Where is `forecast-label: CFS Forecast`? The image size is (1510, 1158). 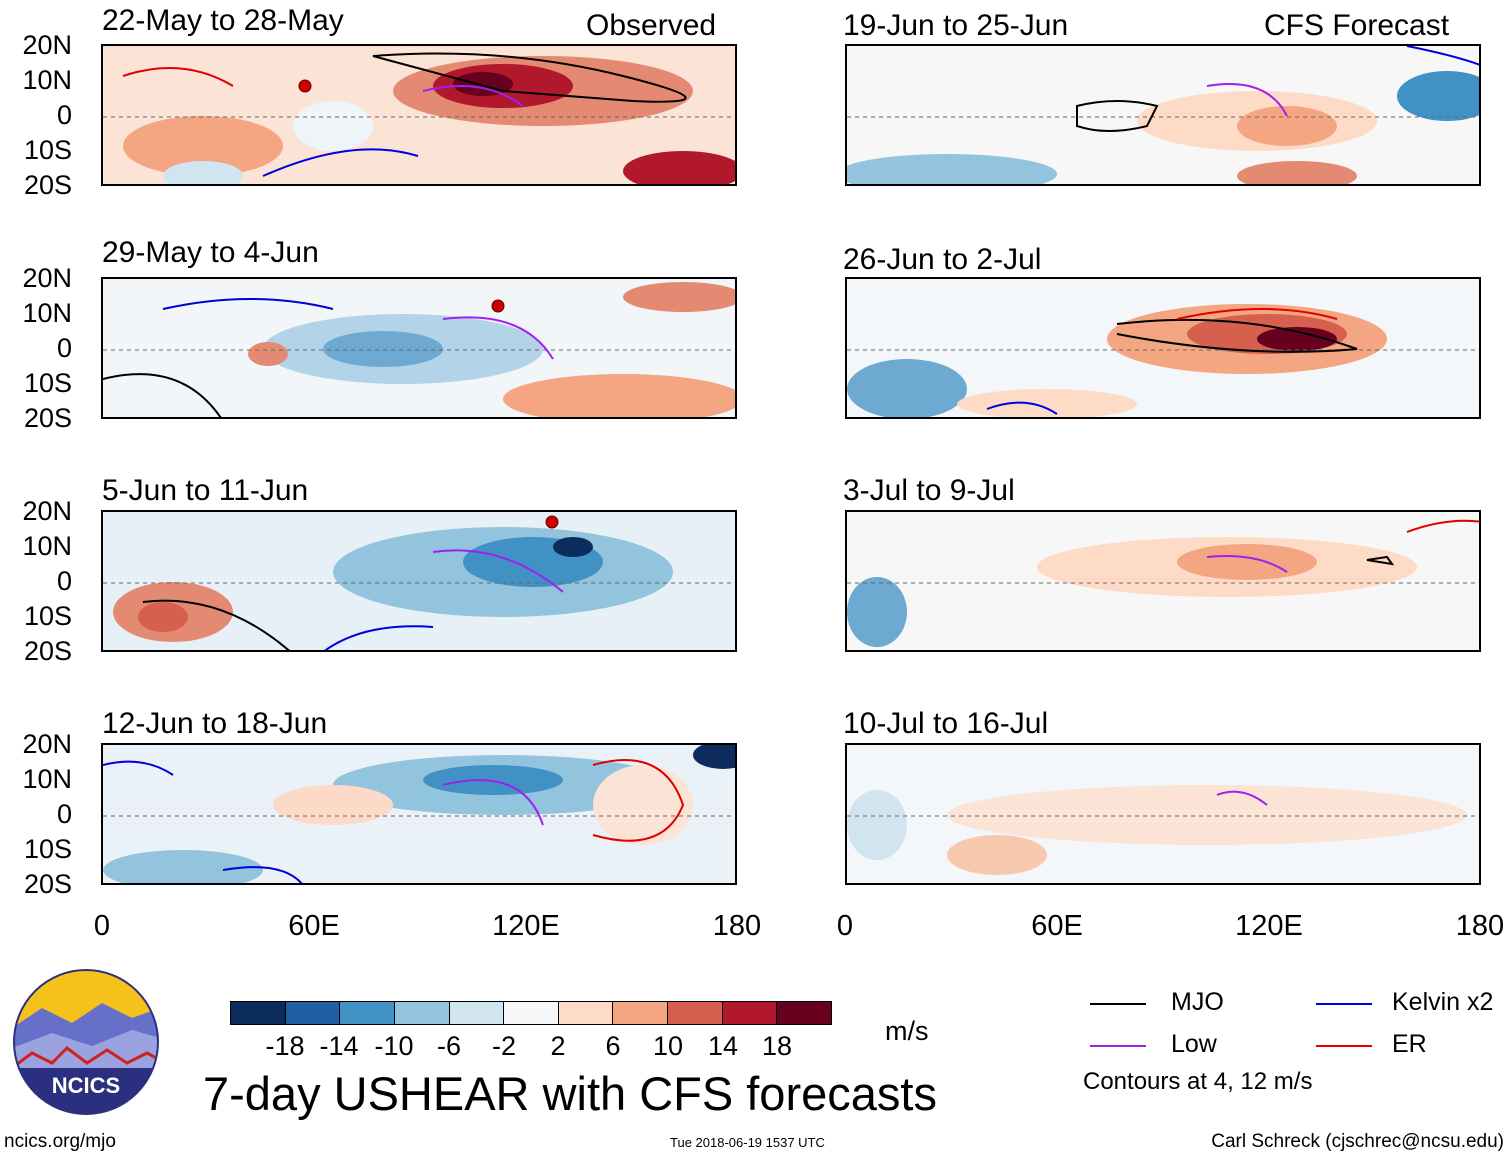 forecast-label: CFS Forecast is located at coordinates (1357, 25).